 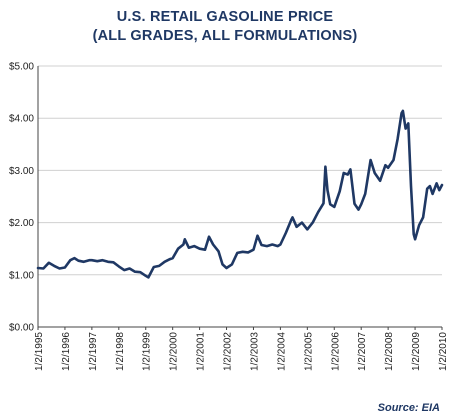 What do you see at coordinates (39, 351) in the screenshot?
I see `x-tick-label: 1/2/1995` at bounding box center [39, 351].